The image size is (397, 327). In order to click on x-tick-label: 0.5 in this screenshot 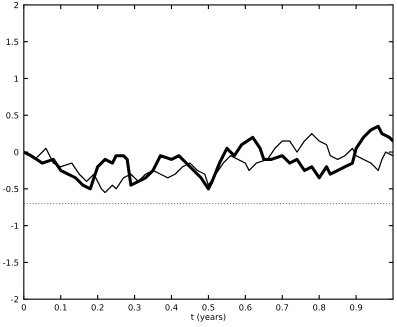, I will do `click(208, 307)`.